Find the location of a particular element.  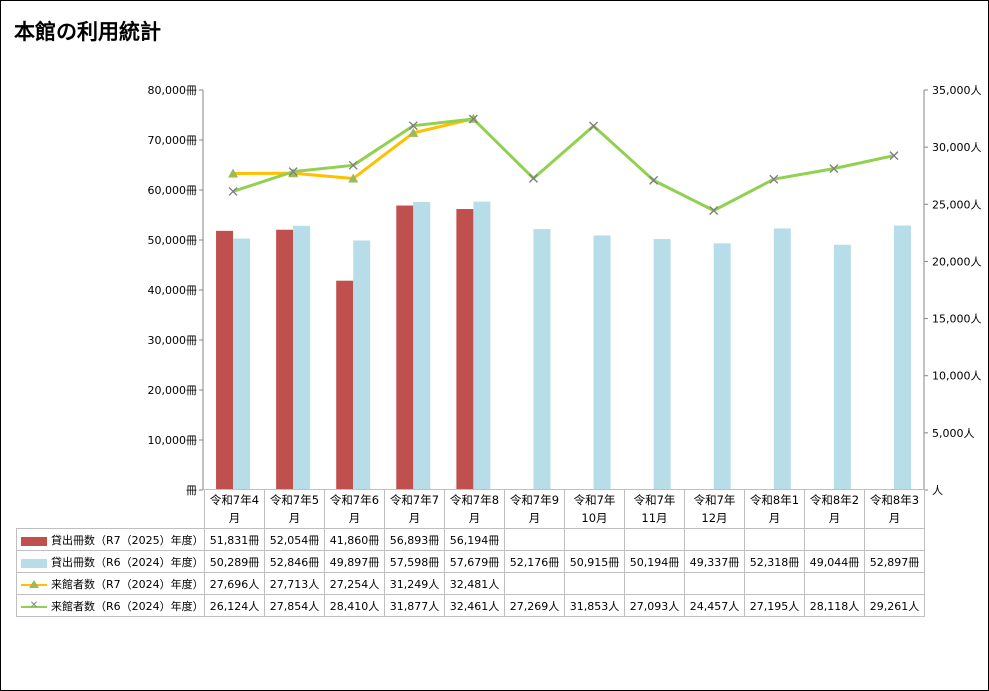

category-label: 令和8年3 月 is located at coordinates (894, 509).